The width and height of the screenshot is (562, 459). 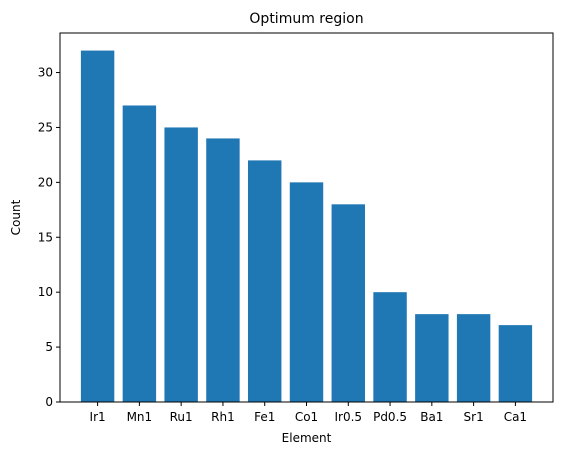 What do you see at coordinates (223, 417) in the screenshot?
I see `x-tick-label: Rh1` at bounding box center [223, 417].